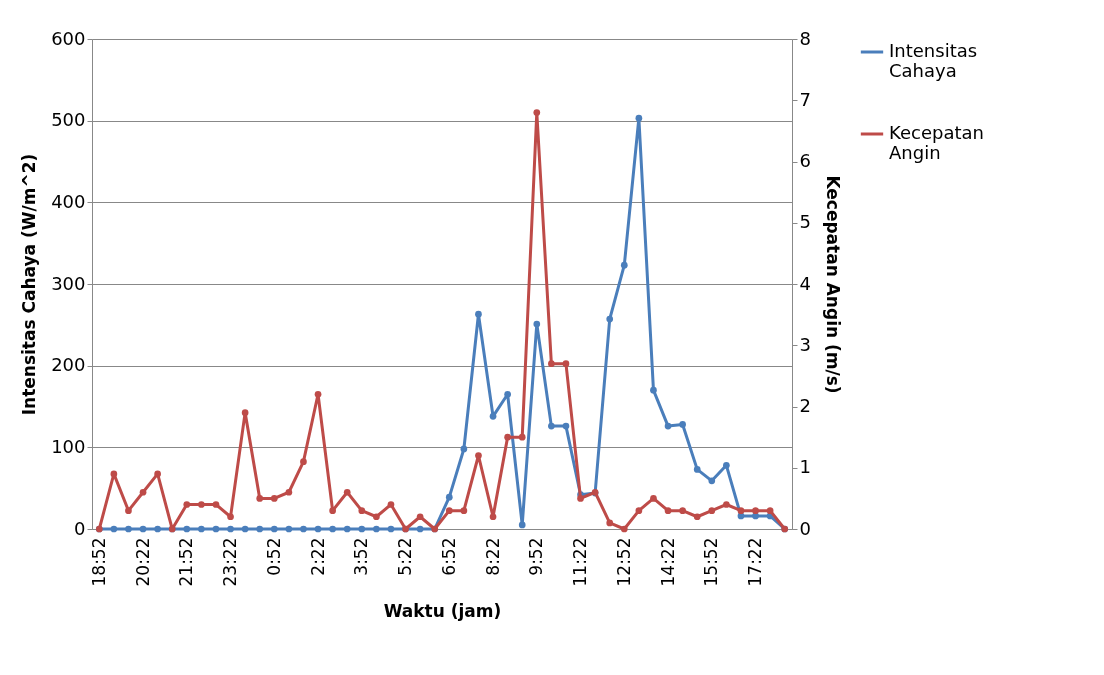  I want to click on y2-tick-label: 5, so click(805, 222).